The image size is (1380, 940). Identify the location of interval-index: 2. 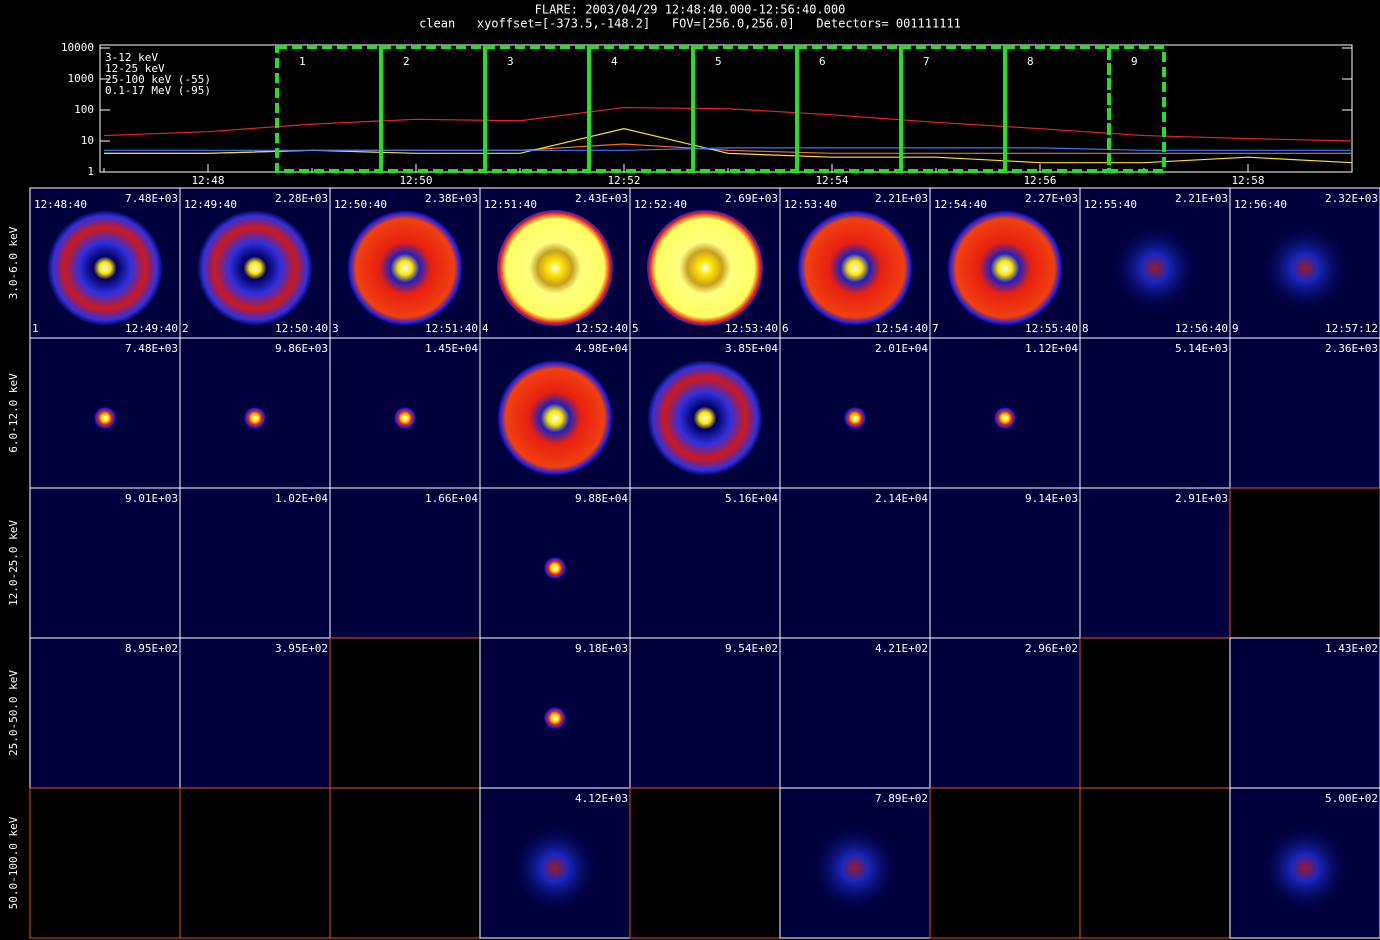
(185, 328).